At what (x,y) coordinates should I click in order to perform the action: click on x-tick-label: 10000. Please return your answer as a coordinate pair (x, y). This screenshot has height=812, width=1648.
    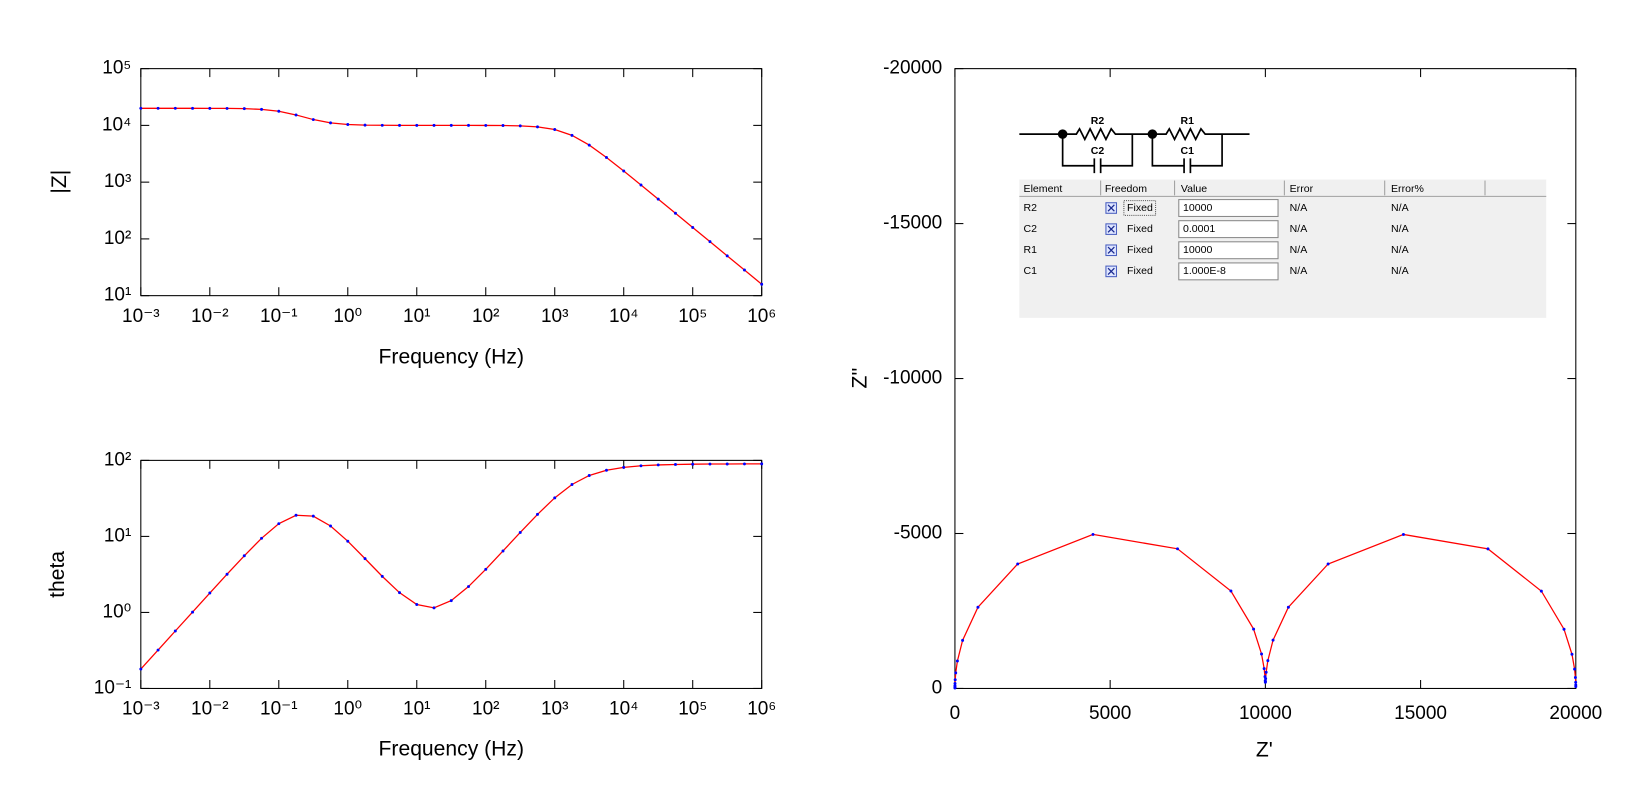
    Looking at the image, I should click on (1265, 713).